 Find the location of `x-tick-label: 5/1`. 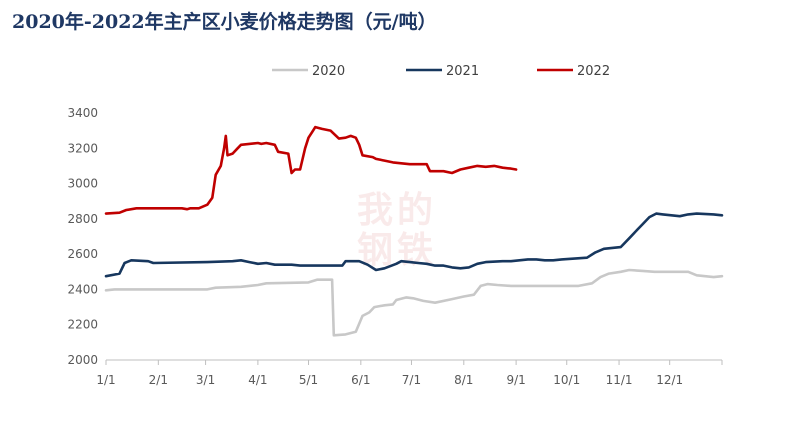

x-tick-label: 5/1 is located at coordinates (308, 380).